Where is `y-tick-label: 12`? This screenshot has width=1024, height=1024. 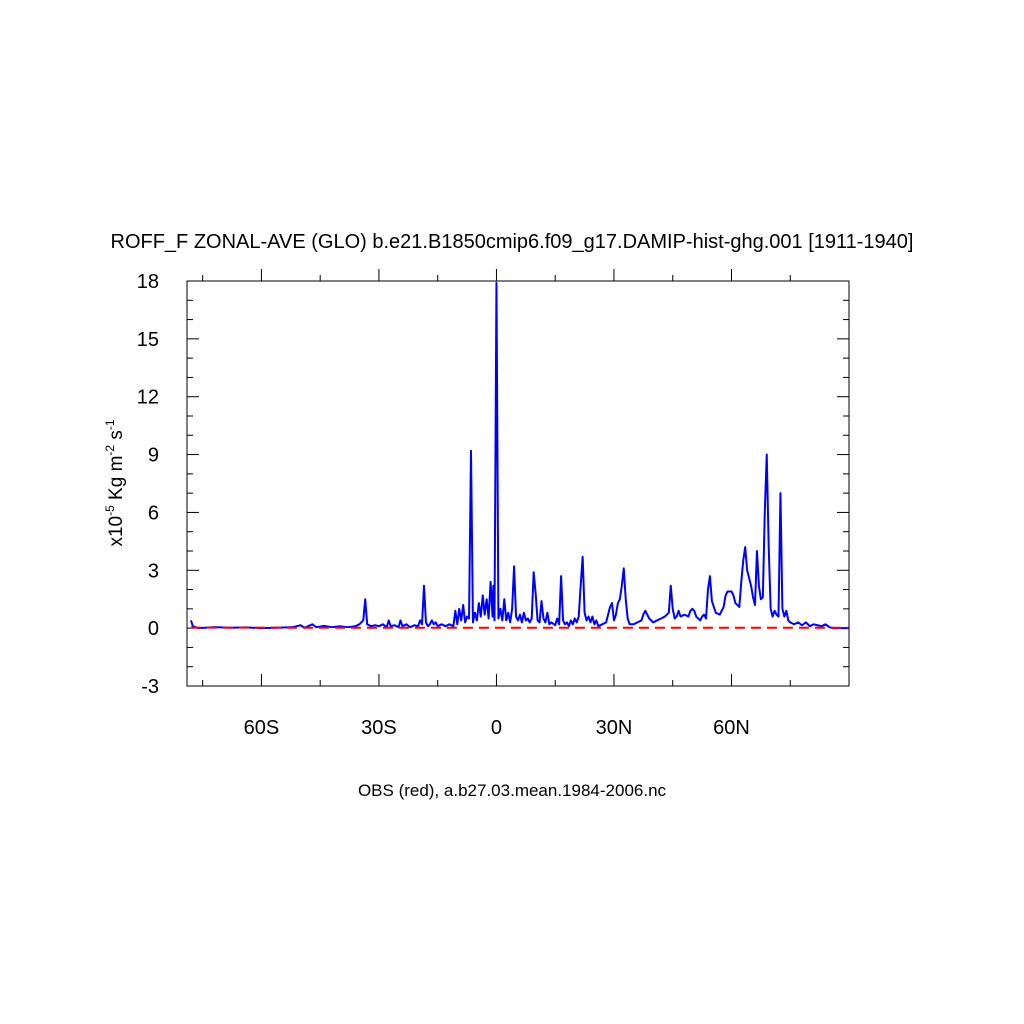 y-tick-label: 12 is located at coordinates (148, 398).